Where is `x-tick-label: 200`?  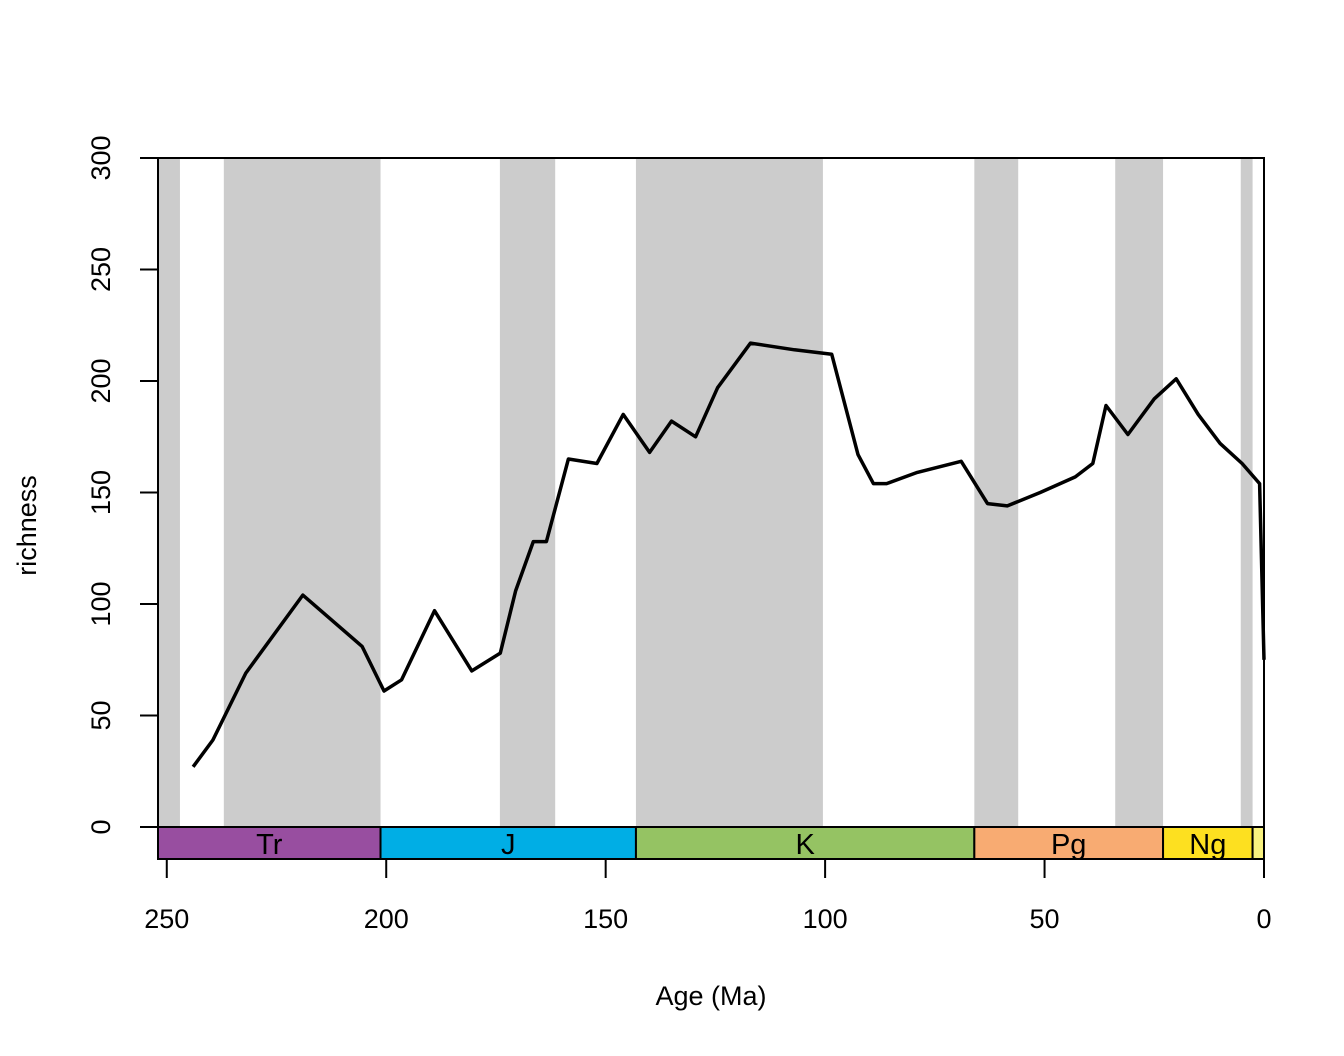 x-tick-label: 200 is located at coordinates (386, 919).